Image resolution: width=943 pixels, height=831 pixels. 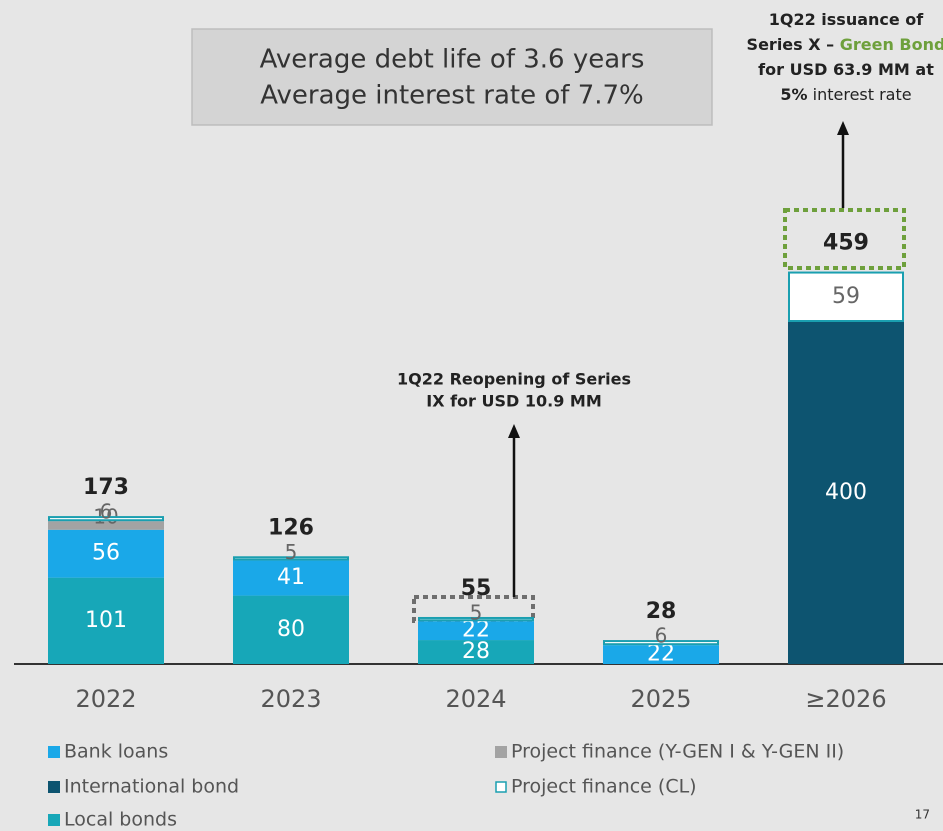 What do you see at coordinates (514, 401) in the screenshot?
I see `annotation: IX for USD 10.9 MM` at bounding box center [514, 401].